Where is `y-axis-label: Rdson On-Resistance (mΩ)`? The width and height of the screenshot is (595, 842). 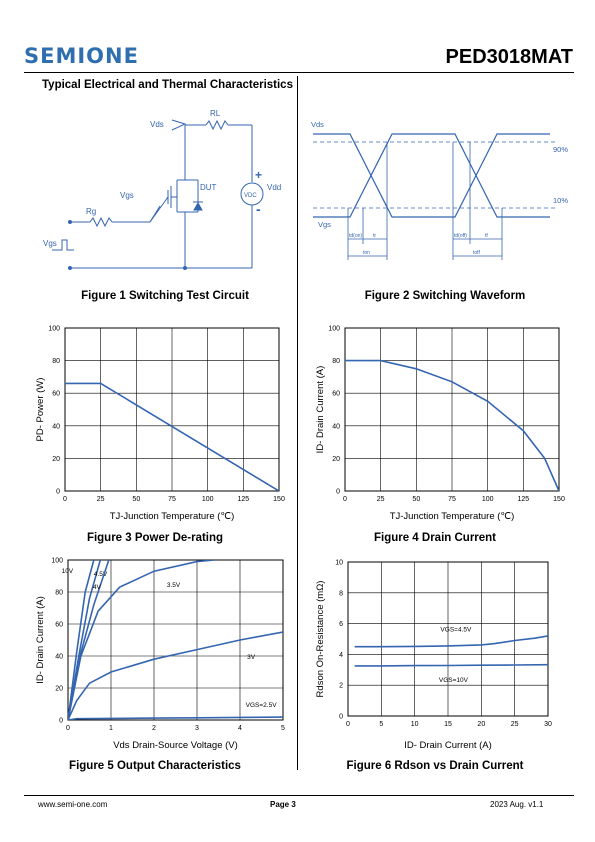 y-axis-label: Rdson On-Resistance (mΩ) is located at coordinates (320, 639).